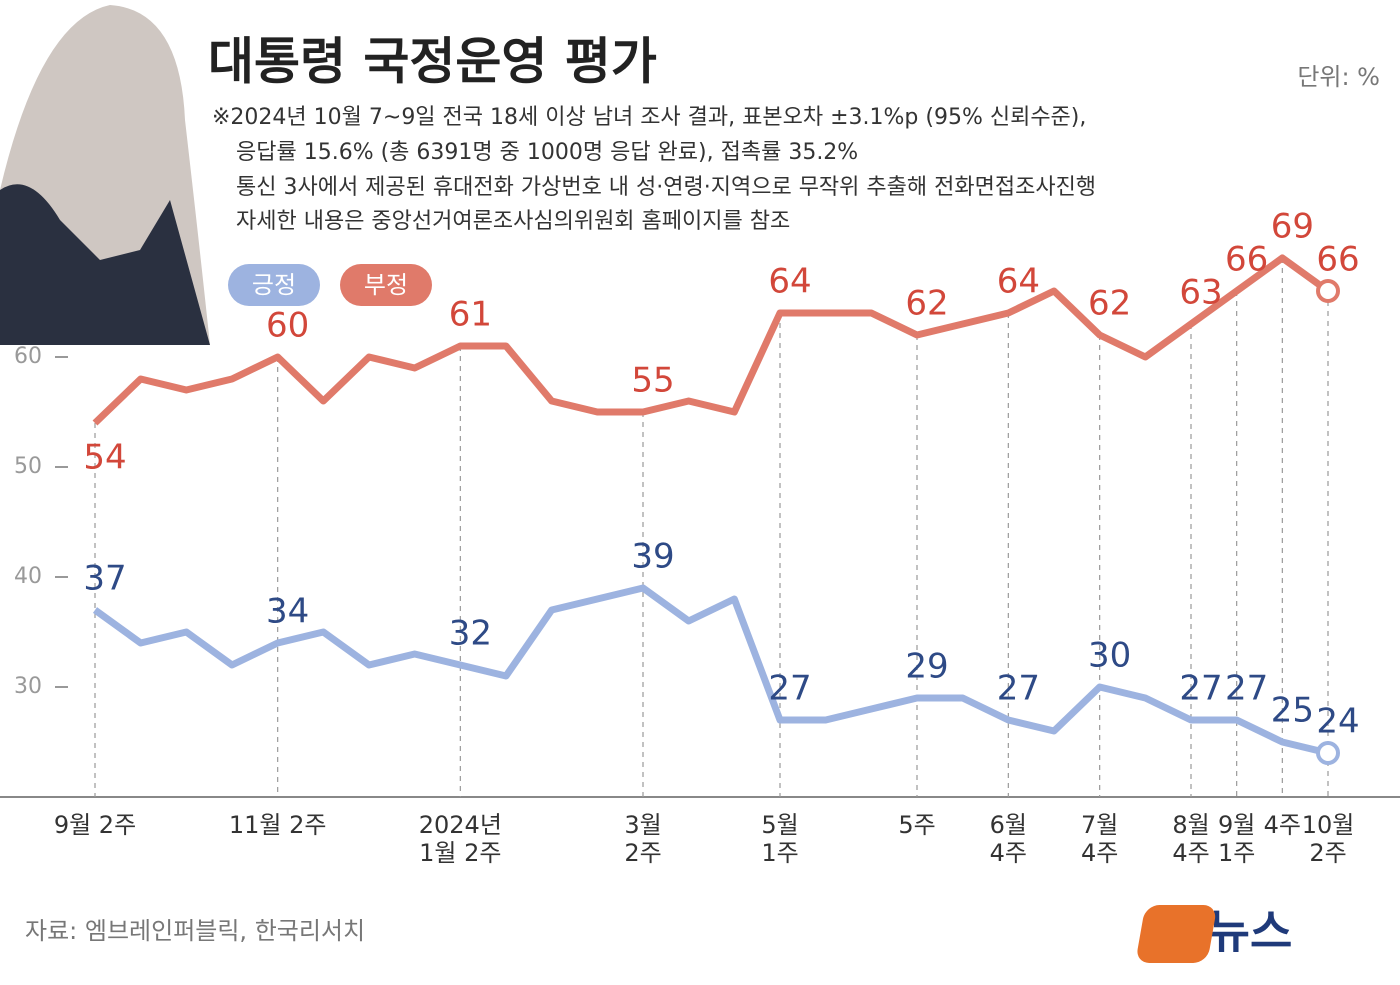 The width and height of the screenshot is (1400, 985). I want to click on x-tick-label: 6월 4주, so click(1008, 839).